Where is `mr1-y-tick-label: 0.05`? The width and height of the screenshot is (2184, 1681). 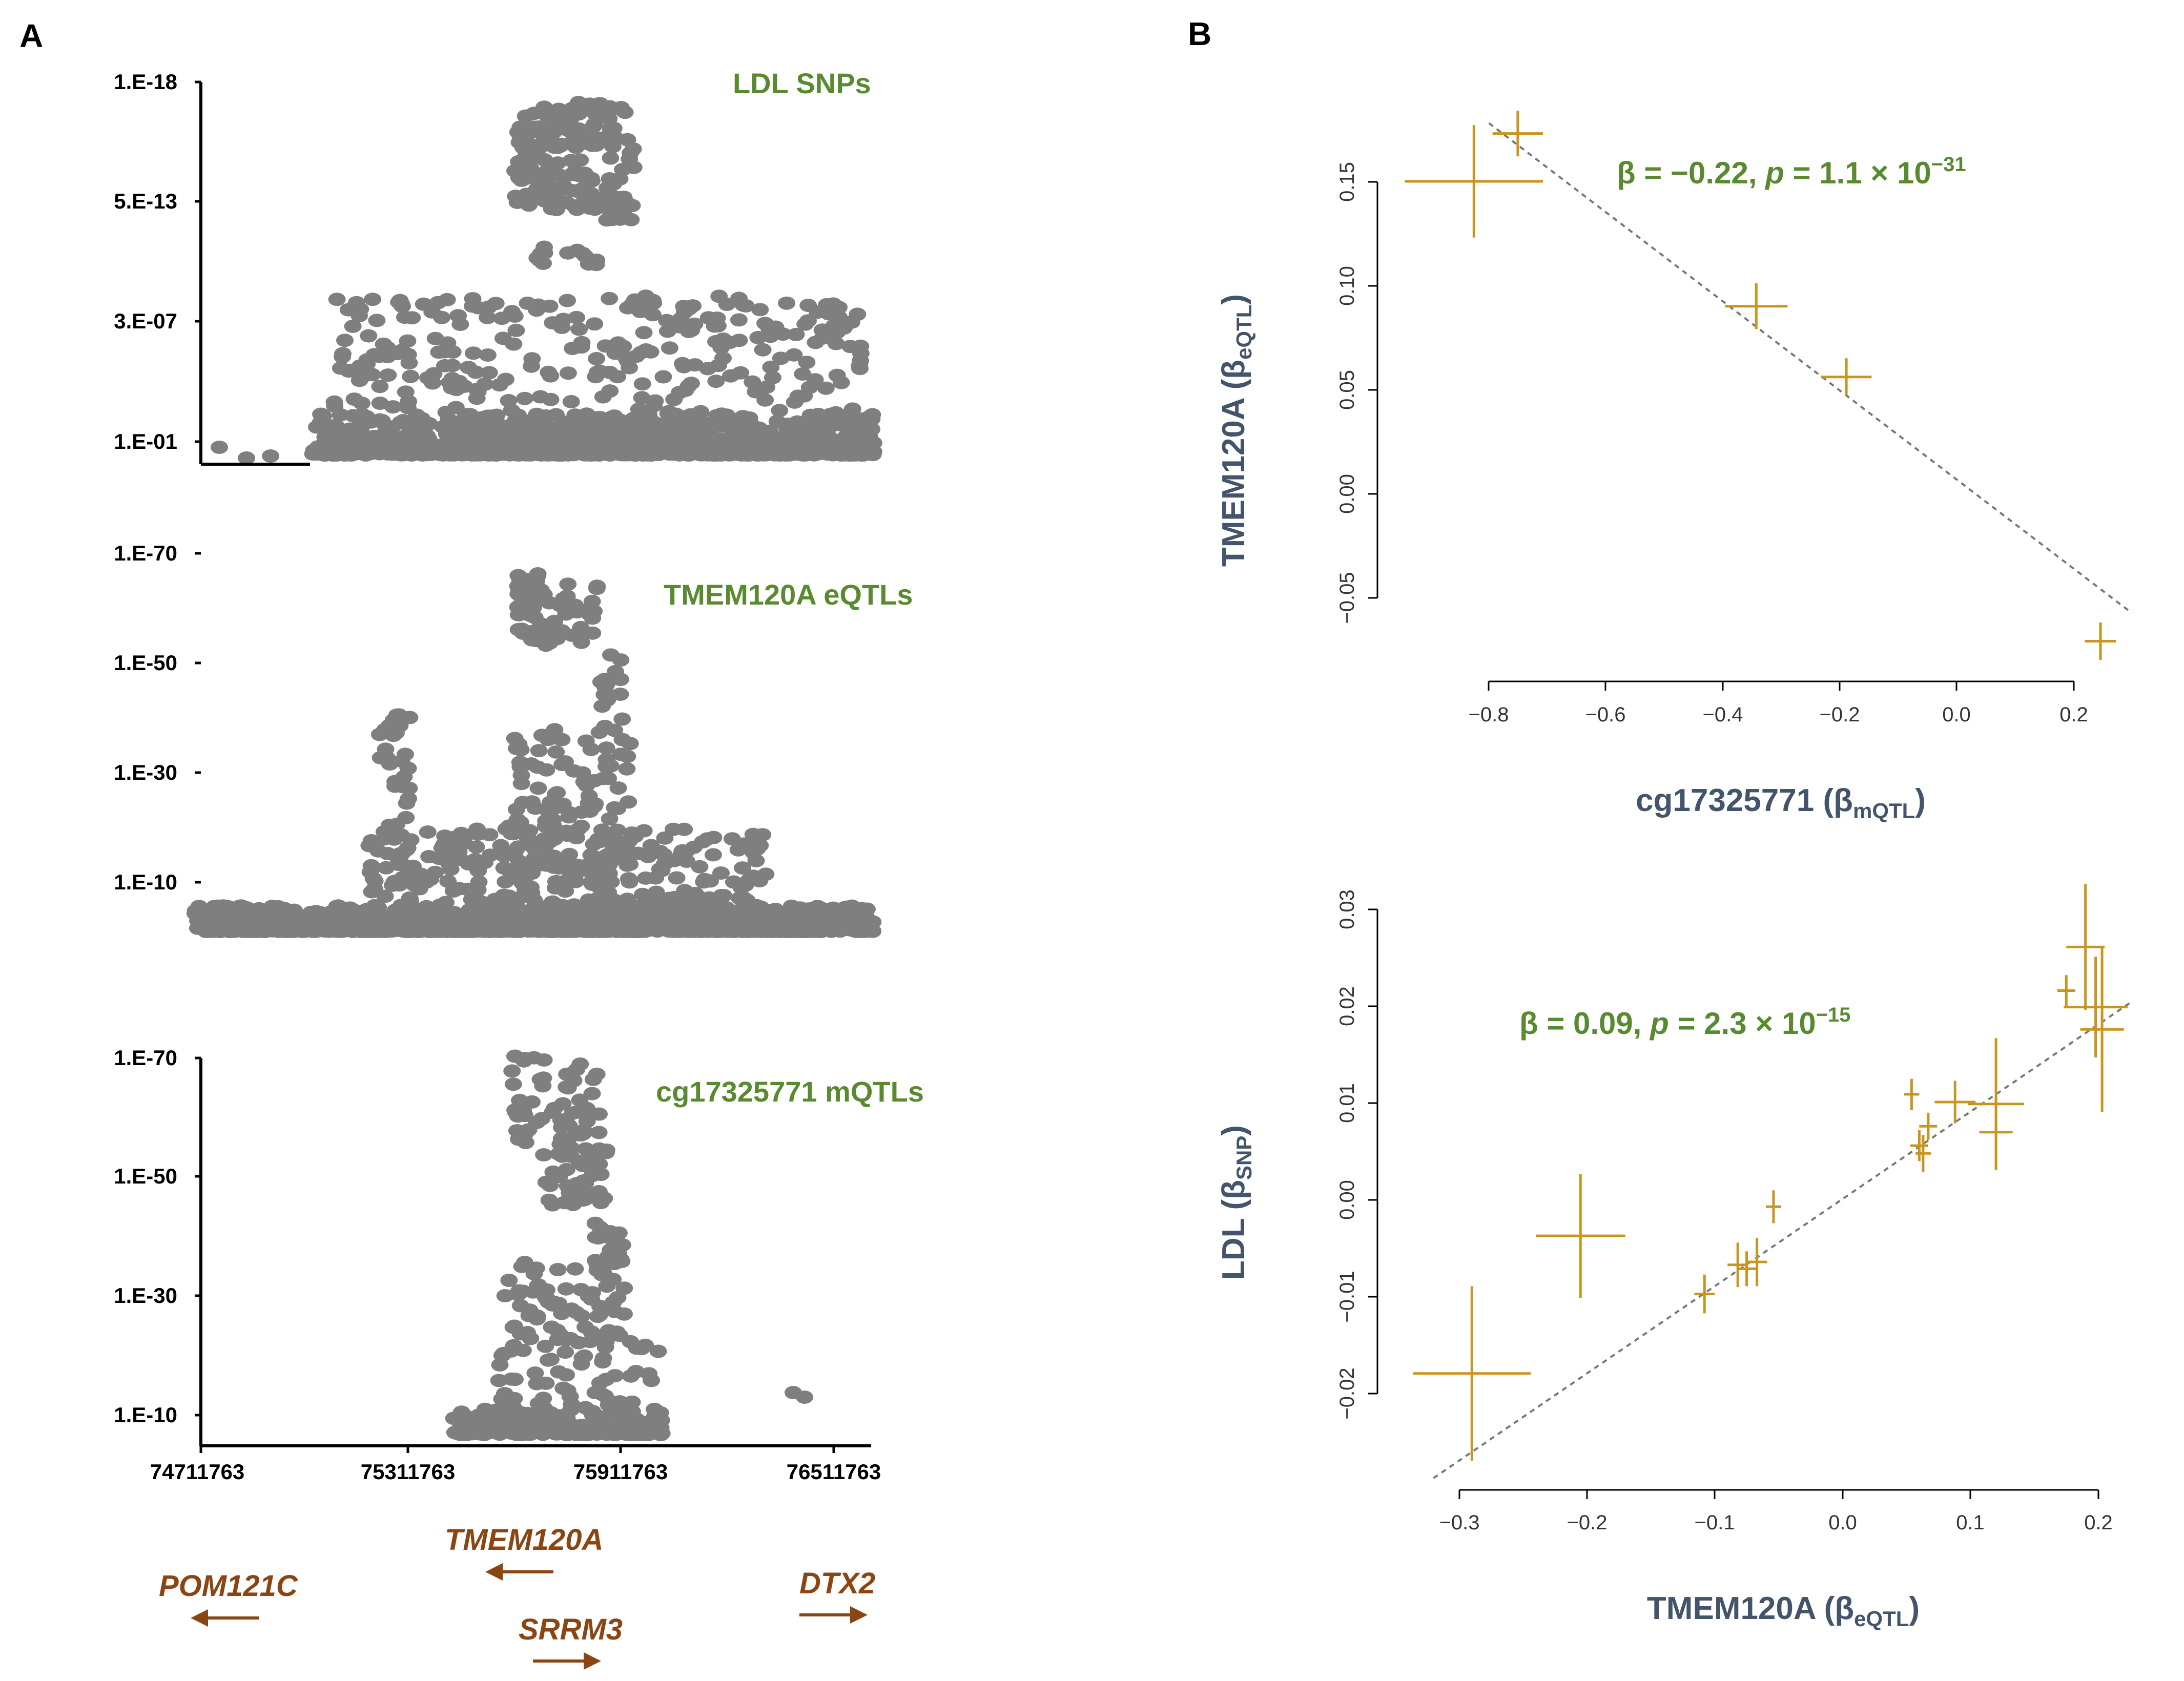
mr1-y-tick-label: 0.05 is located at coordinates (1347, 390).